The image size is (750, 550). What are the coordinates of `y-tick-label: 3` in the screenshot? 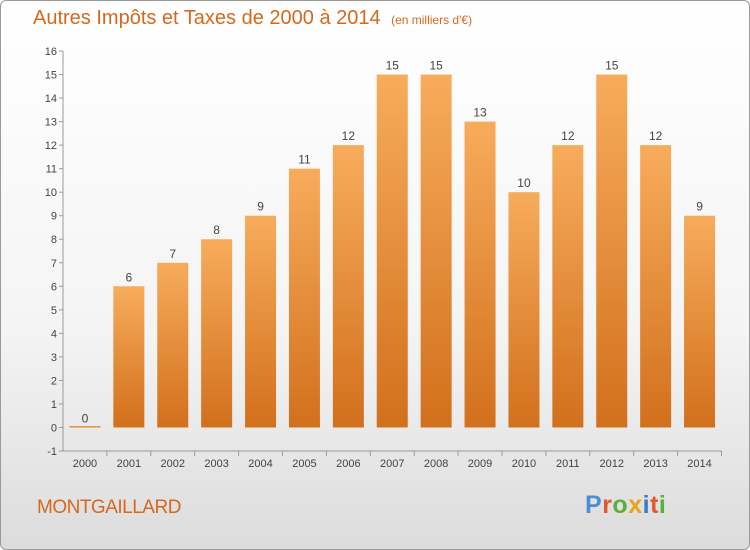 It's located at (54, 358).